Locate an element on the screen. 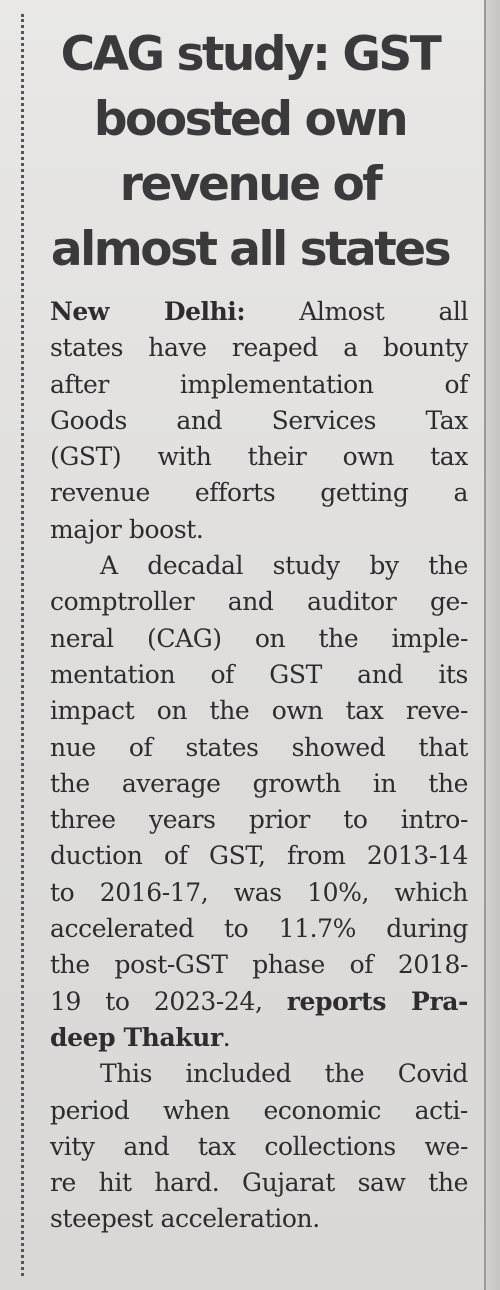 This screenshot has width=500, height=1290. text-line: neral (CAG) on the imple- is located at coordinates (259, 638).